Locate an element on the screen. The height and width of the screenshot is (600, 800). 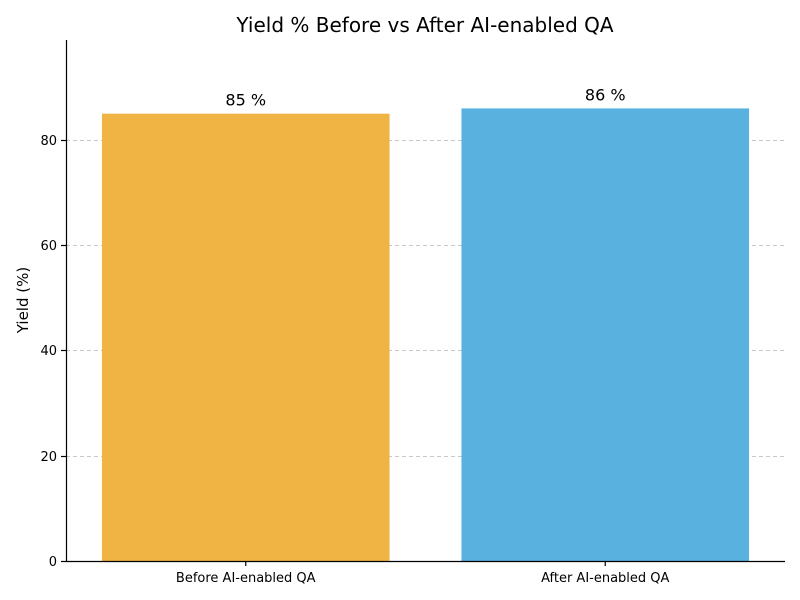
y-tick-label: 20 is located at coordinates (48, 457).